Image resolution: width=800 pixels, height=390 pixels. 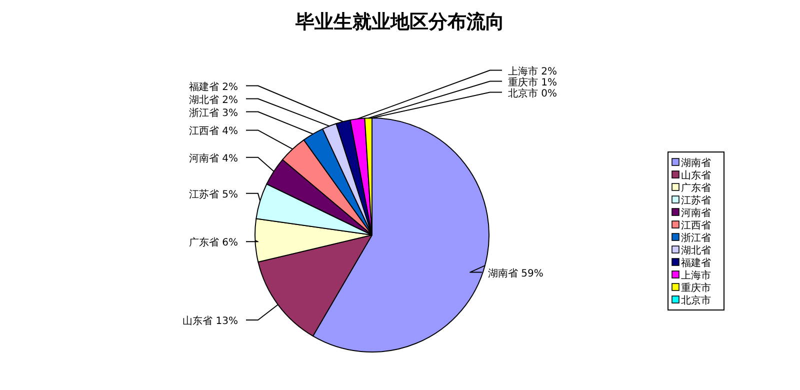 I want to click on legend-label: 浙江省, so click(x=696, y=238).